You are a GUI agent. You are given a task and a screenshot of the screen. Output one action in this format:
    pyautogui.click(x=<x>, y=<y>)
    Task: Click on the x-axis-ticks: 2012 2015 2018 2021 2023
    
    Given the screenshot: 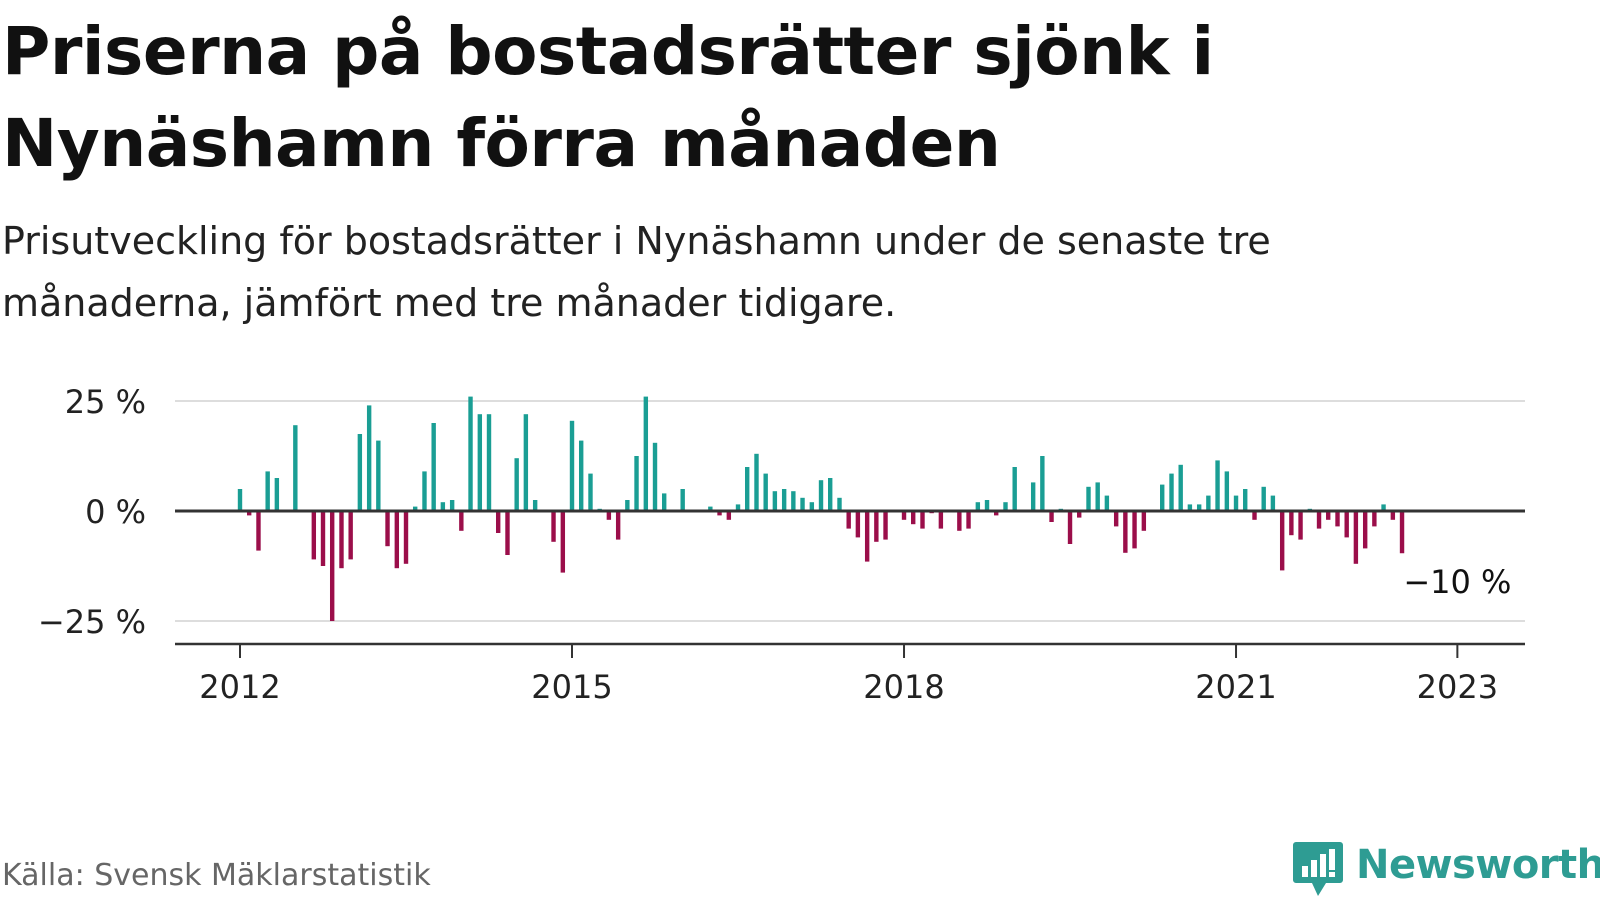 What is the action you would take?
    pyautogui.click(x=848, y=675)
    